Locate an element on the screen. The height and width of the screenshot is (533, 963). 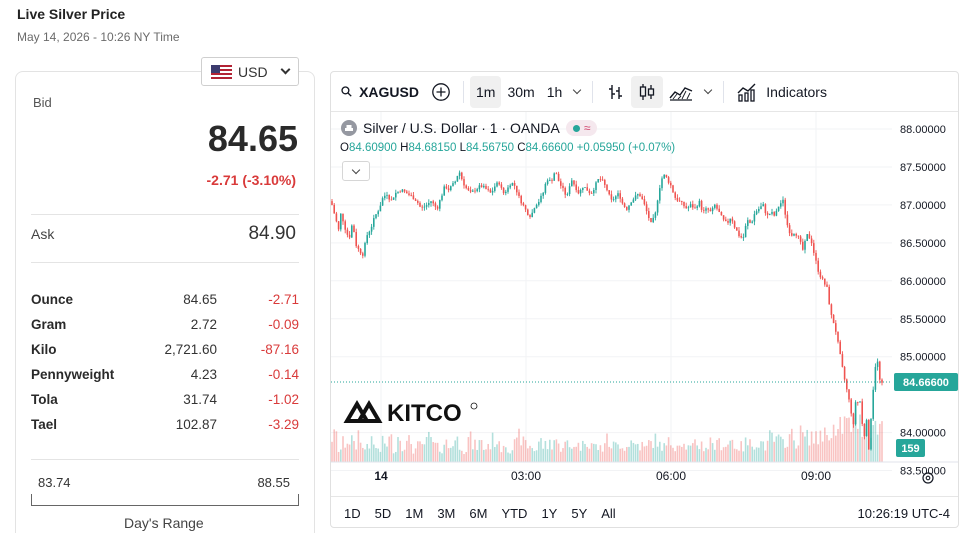
interval-30m: 30m is located at coordinates (521, 91).